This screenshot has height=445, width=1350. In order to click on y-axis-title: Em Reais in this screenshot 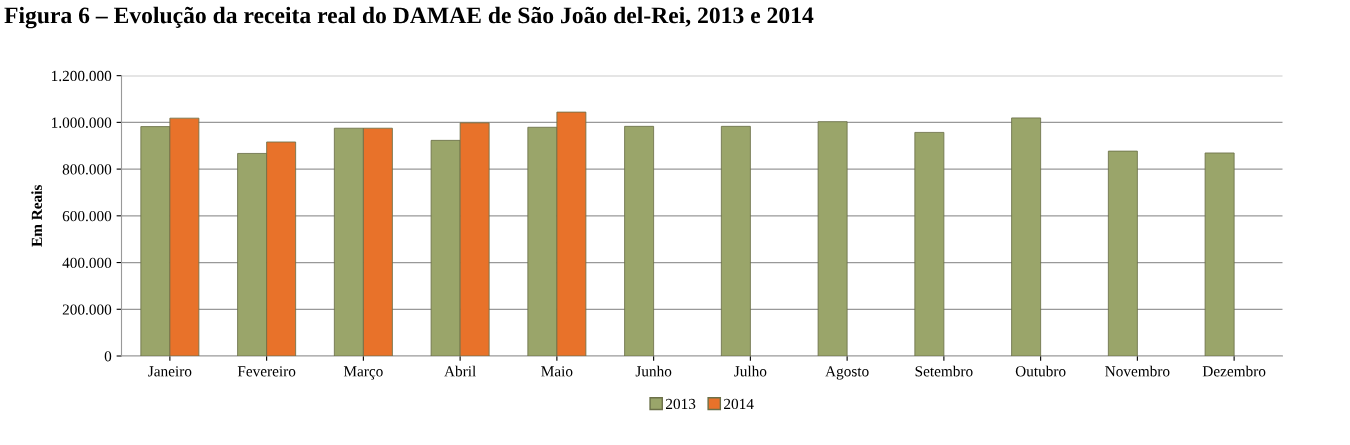, I will do `click(37, 216)`.